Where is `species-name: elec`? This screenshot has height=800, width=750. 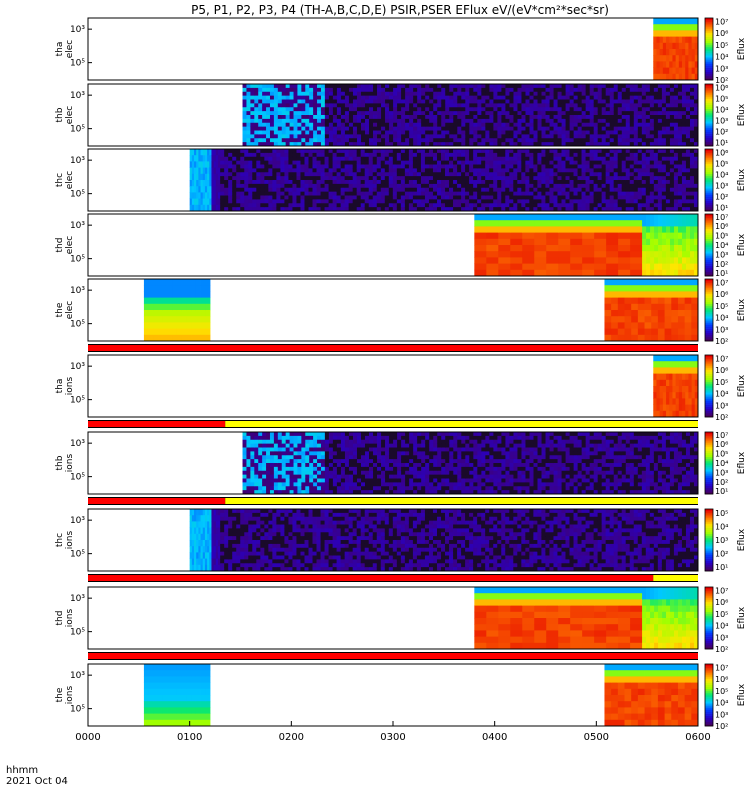
species-name: elec is located at coordinates (70, 115).